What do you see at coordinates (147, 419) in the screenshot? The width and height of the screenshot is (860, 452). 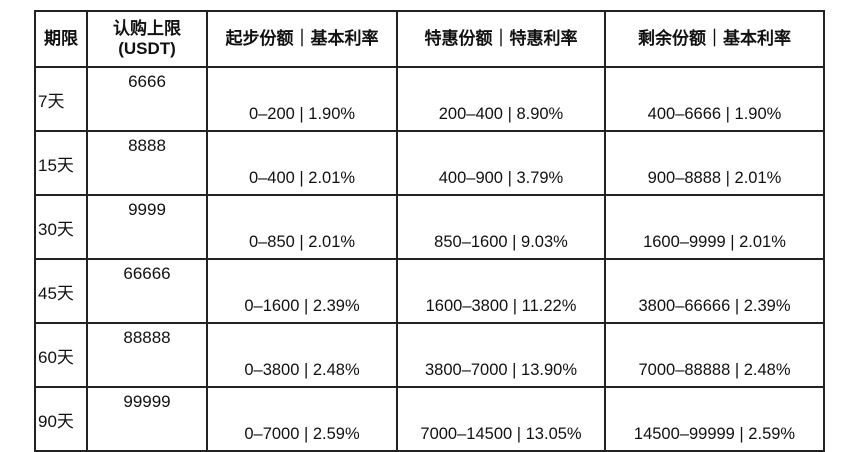 I see `cell-limit: 99999` at bounding box center [147, 419].